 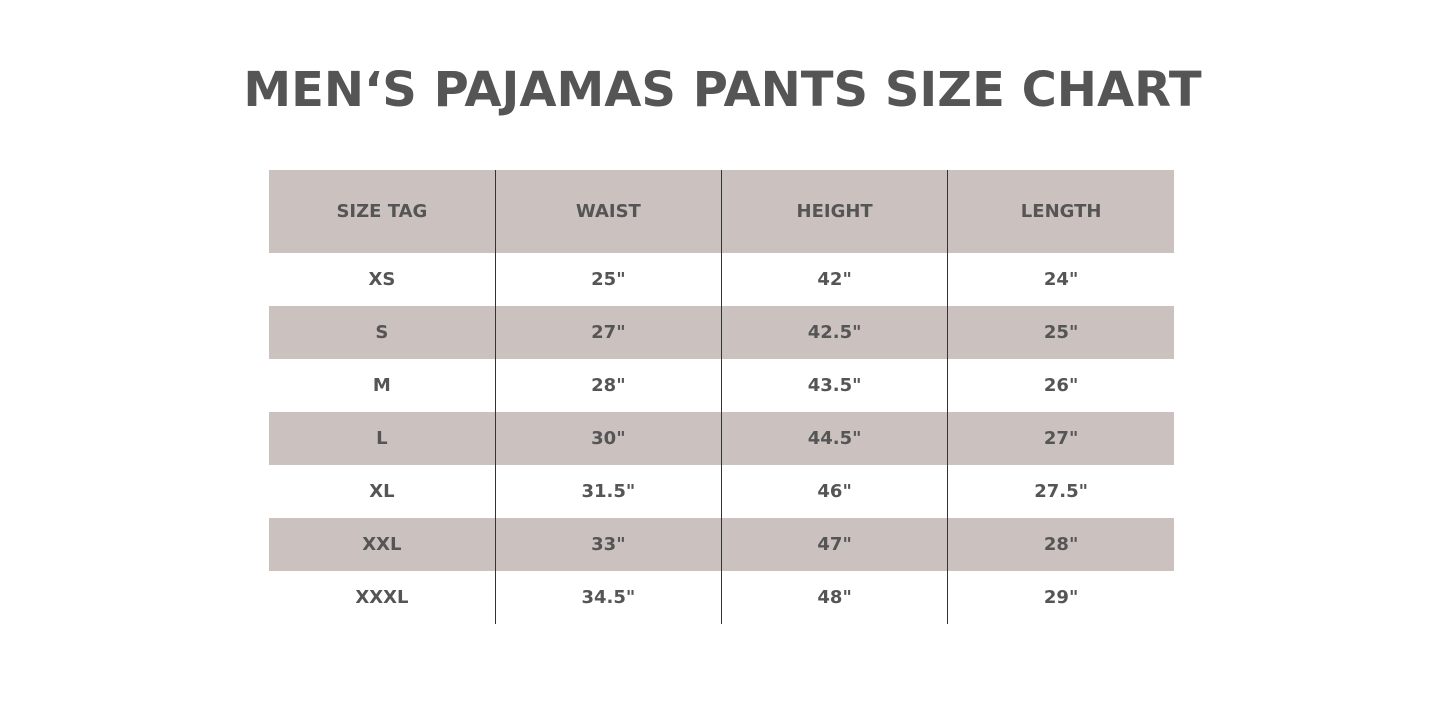 What do you see at coordinates (834, 332) in the screenshot?
I see `cell-height: 42.5"` at bounding box center [834, 332].